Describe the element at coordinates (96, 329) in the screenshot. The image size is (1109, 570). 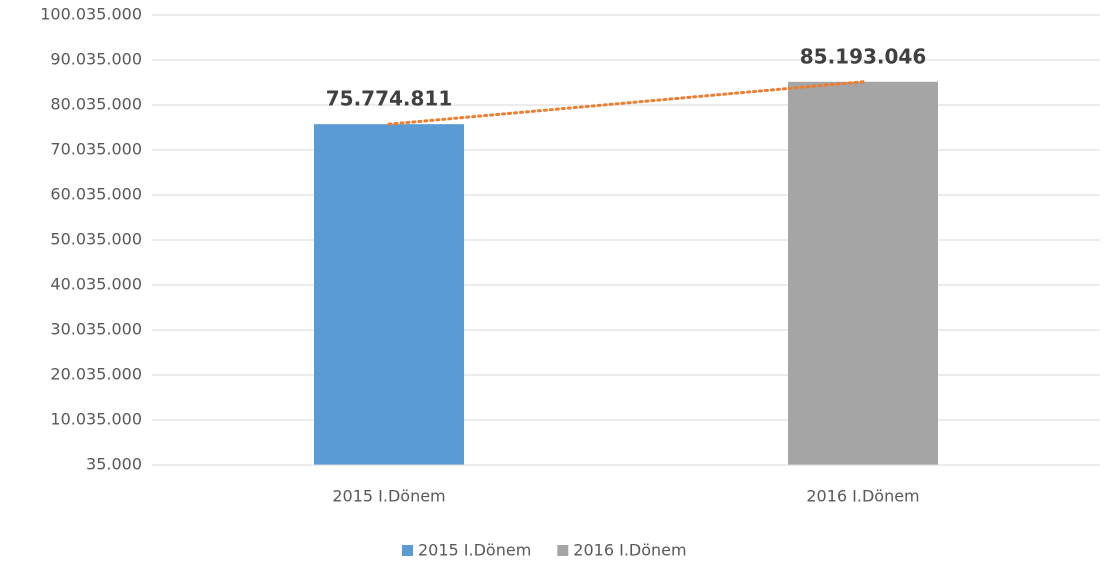
I see `y-tick-label: 30.035.000` at that location.